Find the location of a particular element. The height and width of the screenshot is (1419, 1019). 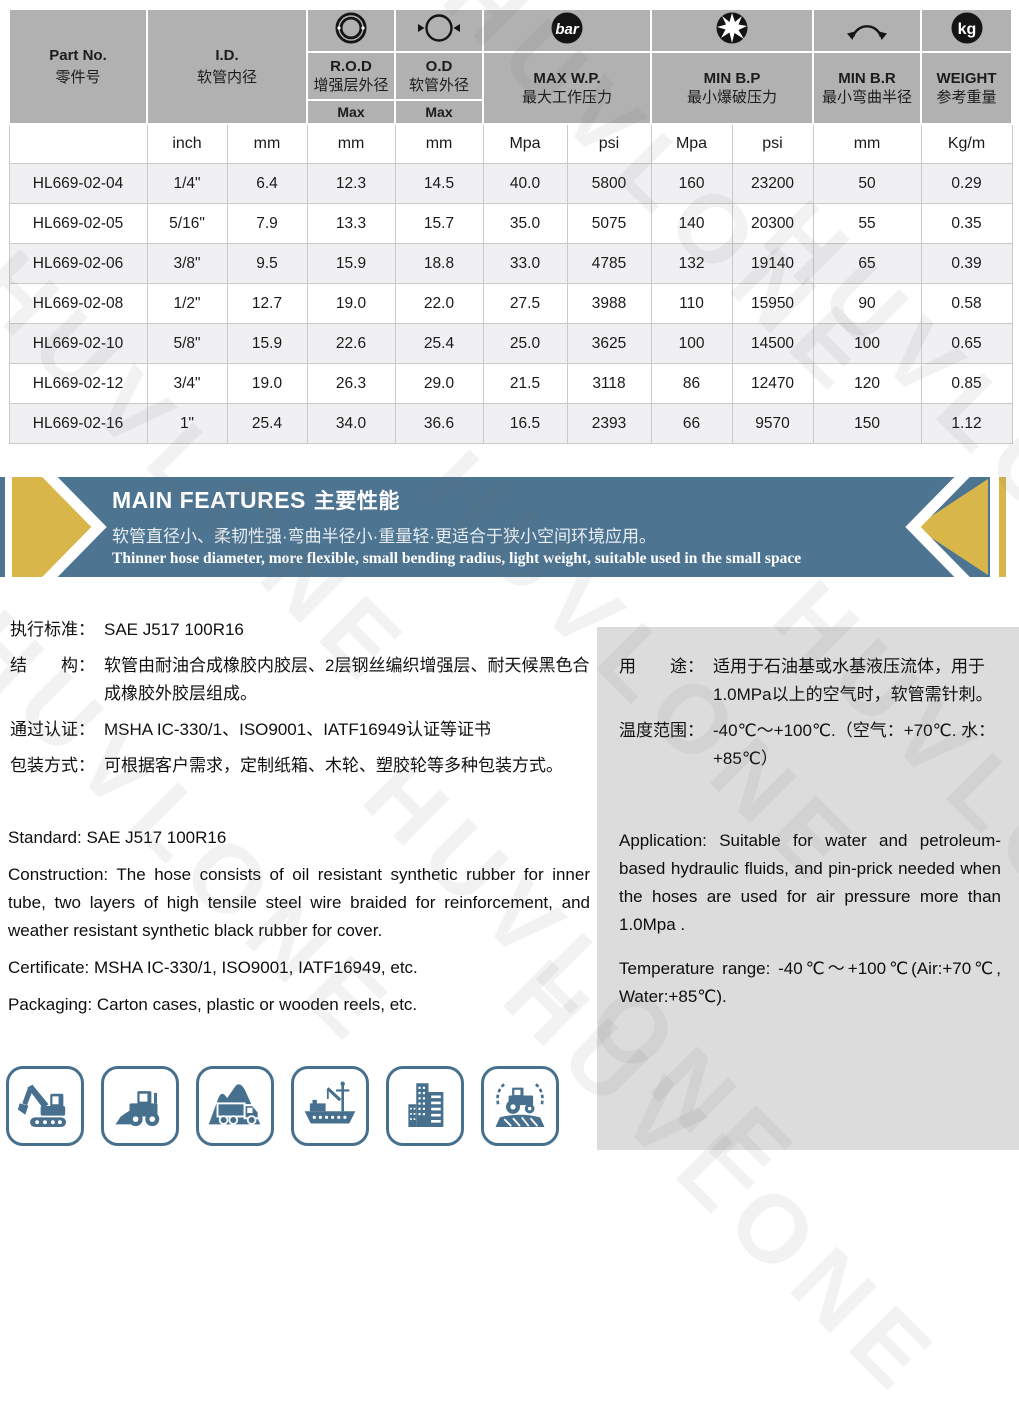

cell-od-mm: 36.6 is located at coordinates (439, 423).